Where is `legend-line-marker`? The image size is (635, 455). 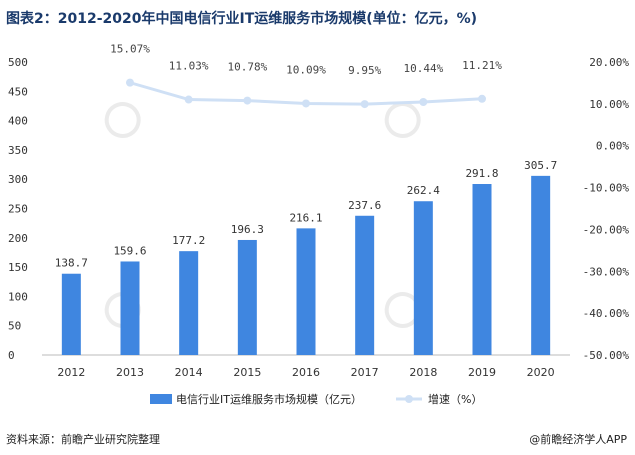 legend-line-marker is located at coordinates (409, 399).